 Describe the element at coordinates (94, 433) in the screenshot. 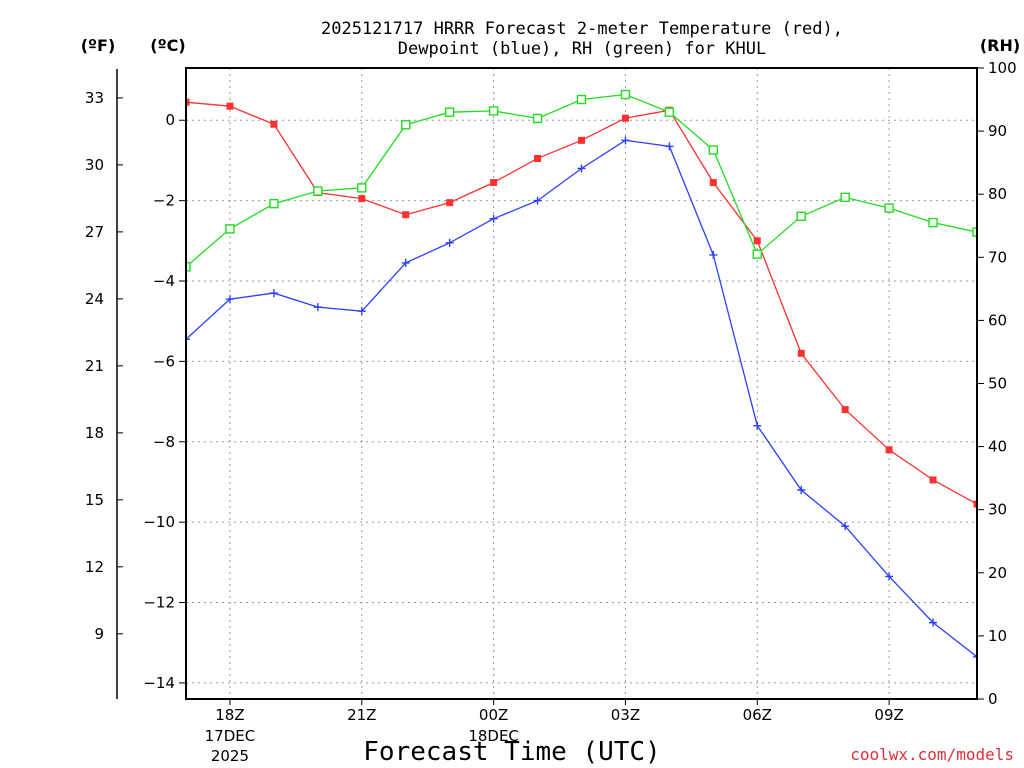

I see `fahrenheit-tick-label: 18` at that location.